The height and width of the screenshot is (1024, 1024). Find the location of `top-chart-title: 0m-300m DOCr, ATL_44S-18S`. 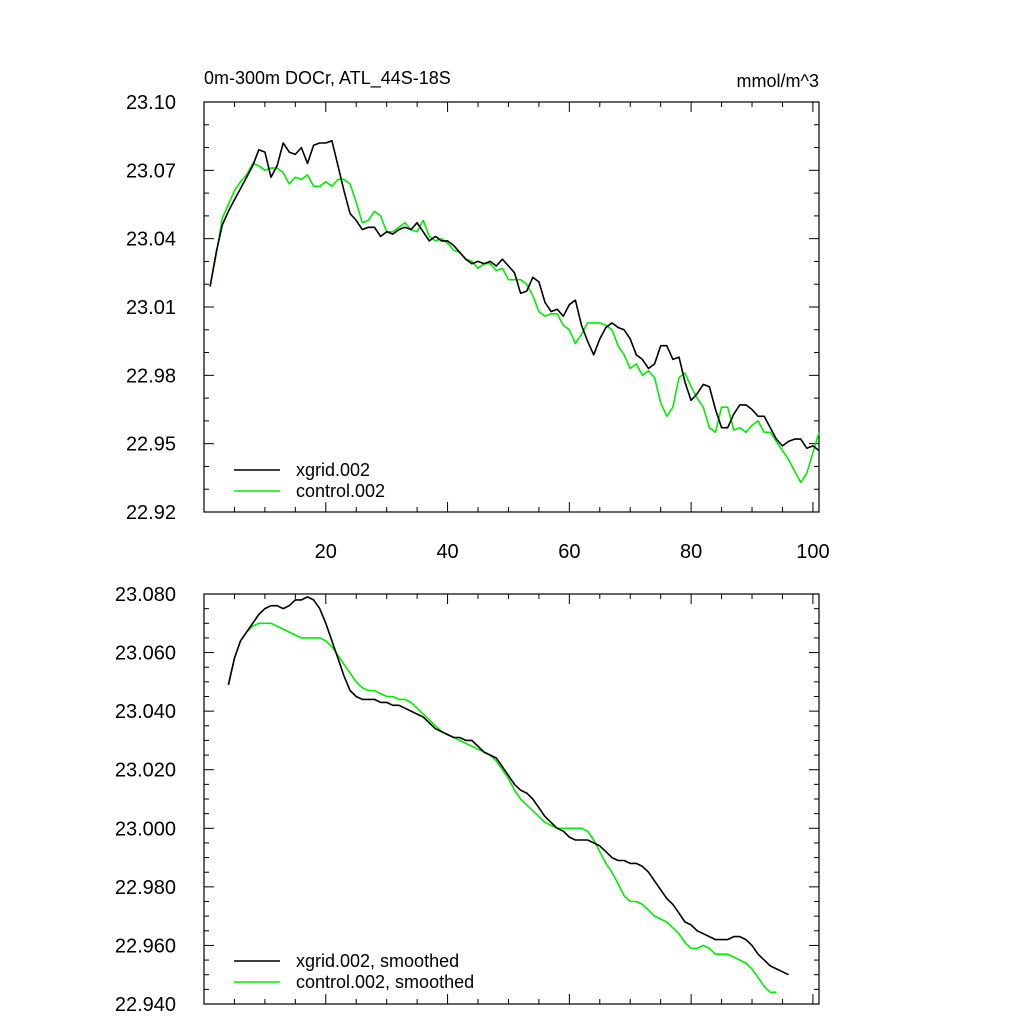

top-chart-title: 0m-300m DOCr, ATL_44S-18S is located at coordinates (327, 78).